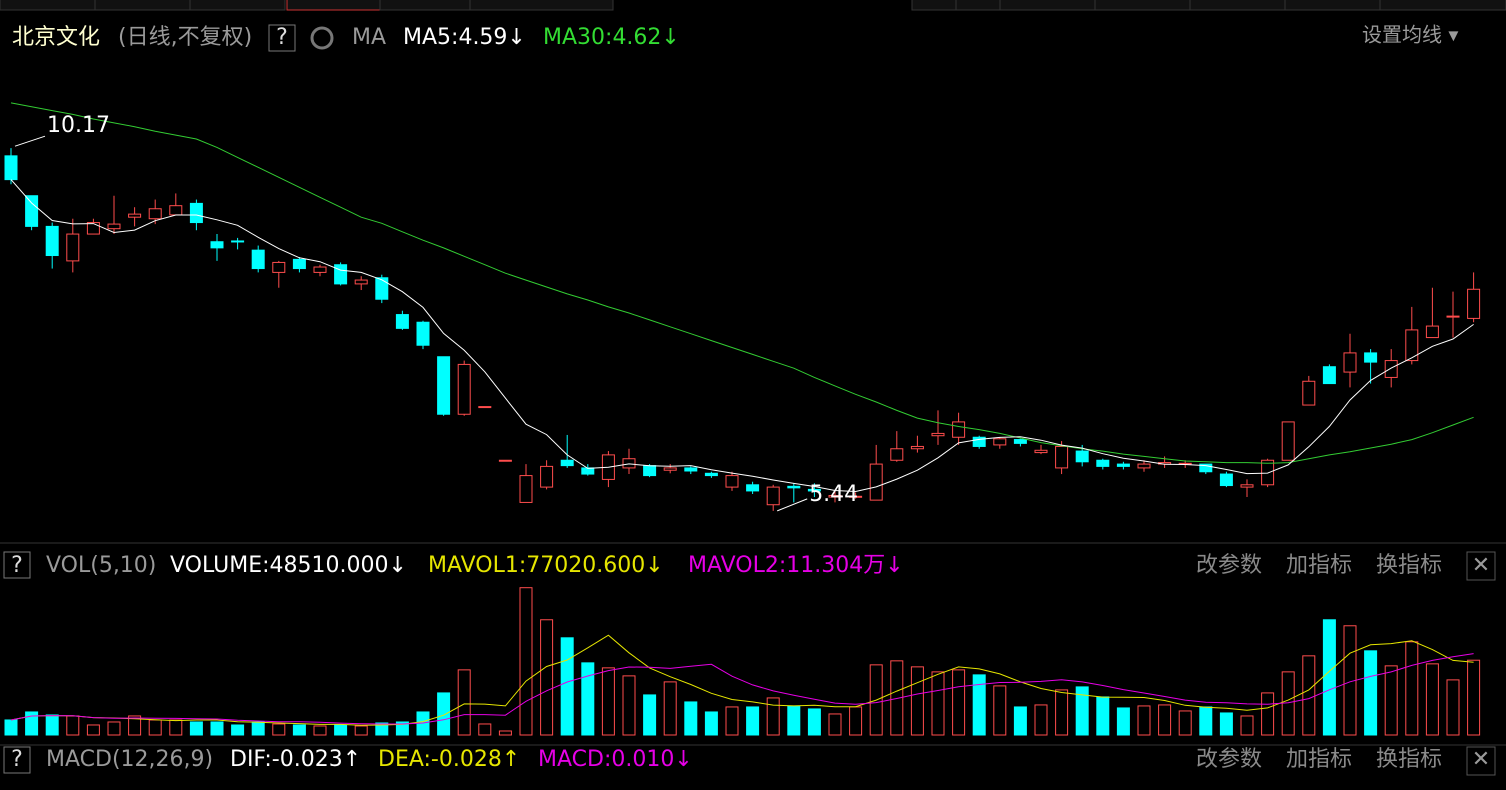 The image size is (1506, 790). I want to click on gear-icon, so click(322, 38).